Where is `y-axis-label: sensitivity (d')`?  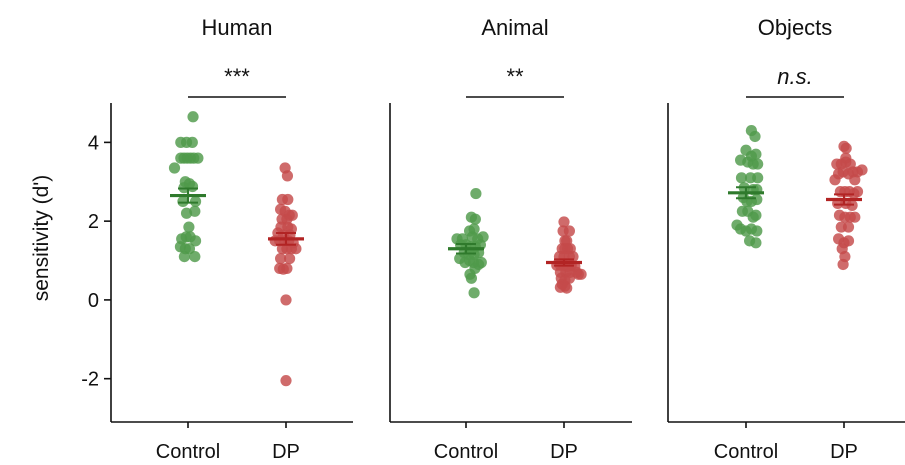
y-axis-label: sensitivity (d') is located at coordinates (41, 238).